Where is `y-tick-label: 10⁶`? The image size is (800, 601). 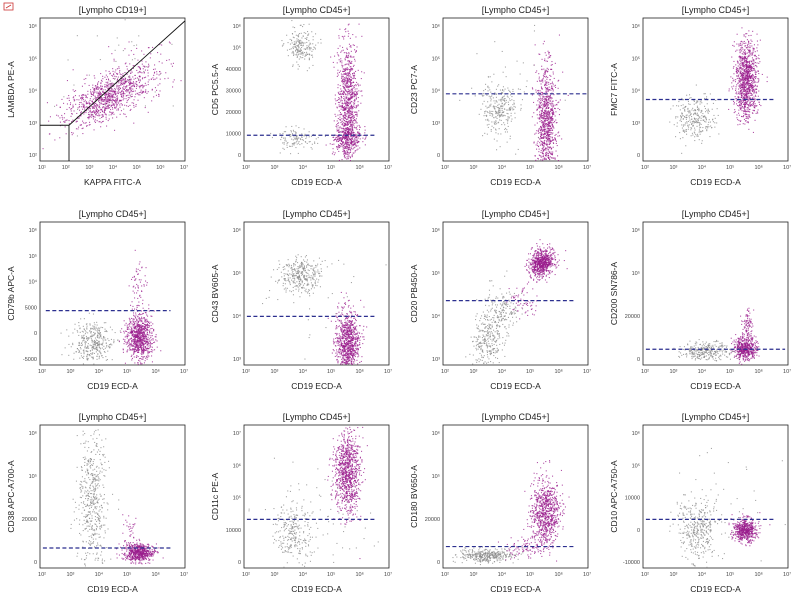
y-tick-label: 10⁶ is located at coordinates (237, 26).